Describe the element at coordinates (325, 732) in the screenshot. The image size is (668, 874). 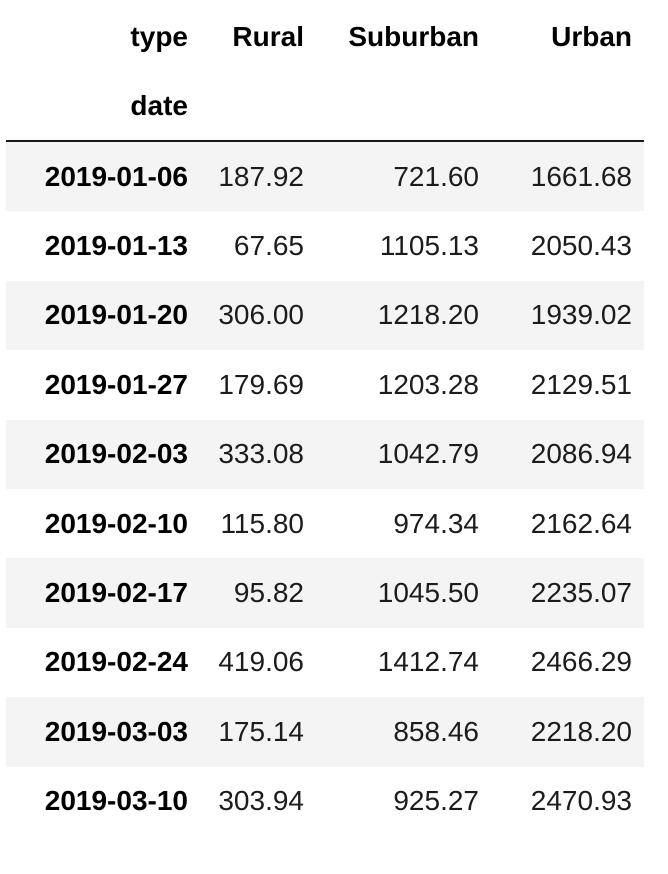
I see `table-row: 2019-03-03 175.14 858.46 2218.20` at that location.